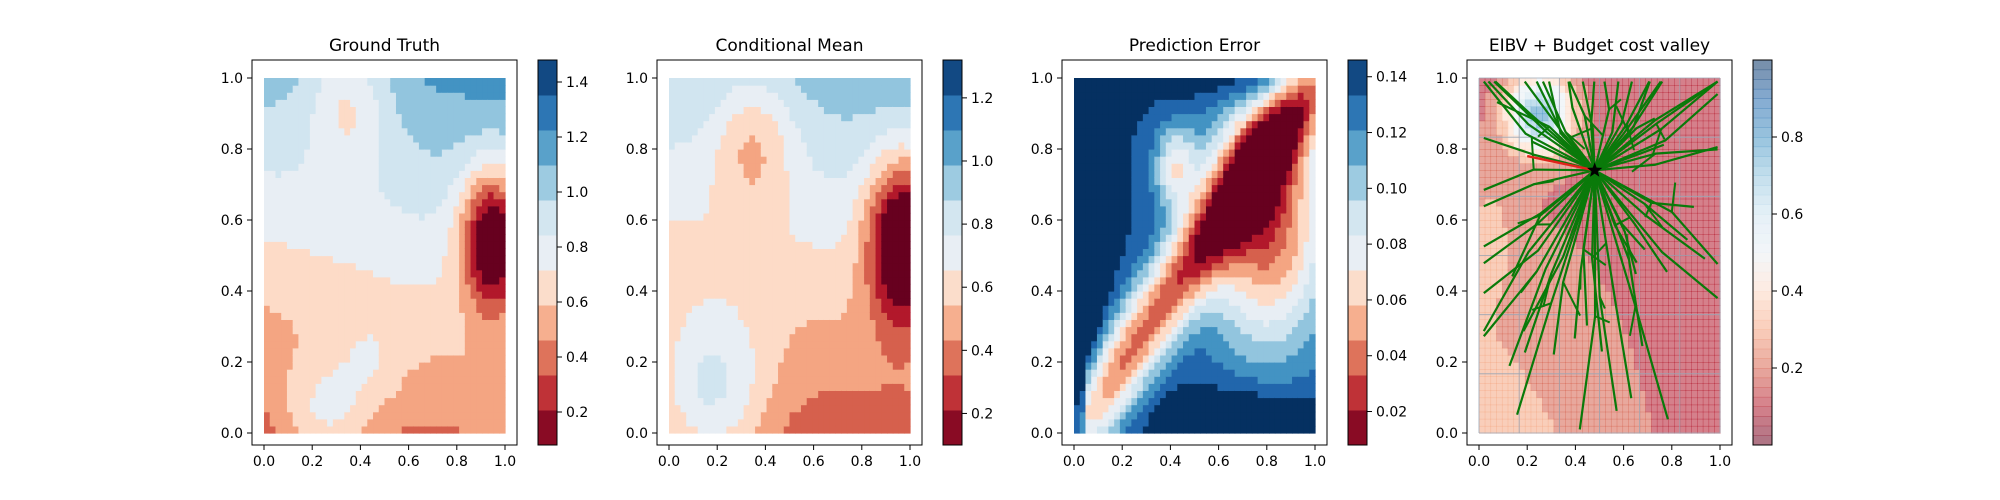  I want to click on colorbar-tick-label: 0.4, so click(577, 358).